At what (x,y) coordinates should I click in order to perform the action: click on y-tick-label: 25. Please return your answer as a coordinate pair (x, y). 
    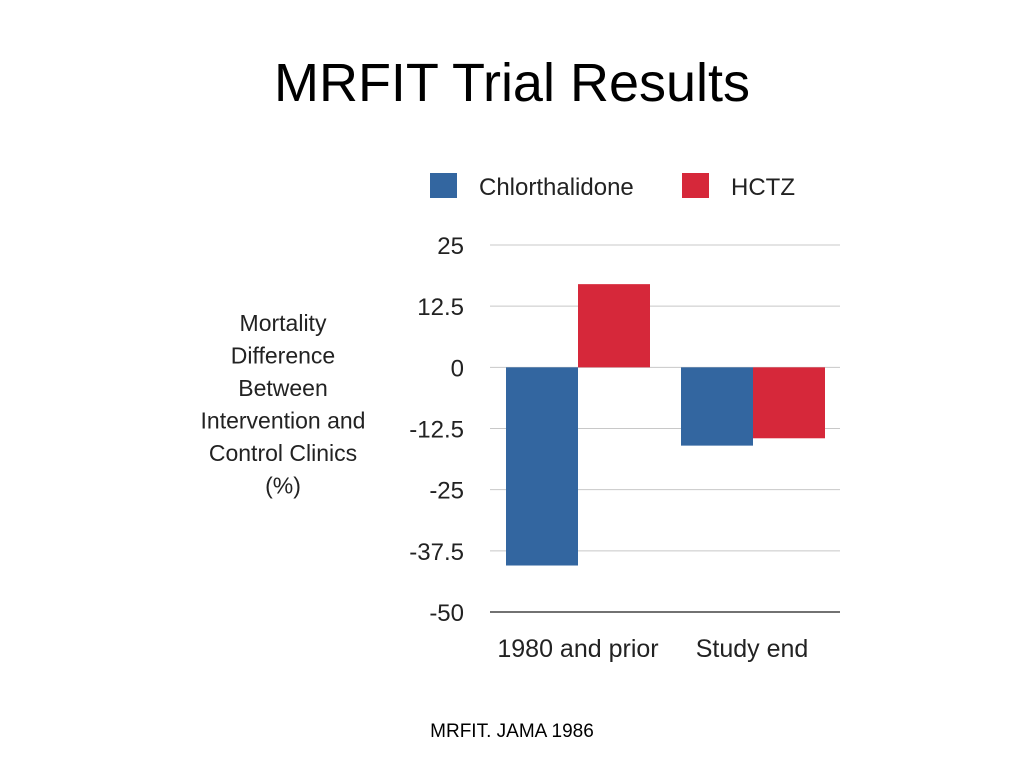
    Looking at the image, I should click on (450, 246).